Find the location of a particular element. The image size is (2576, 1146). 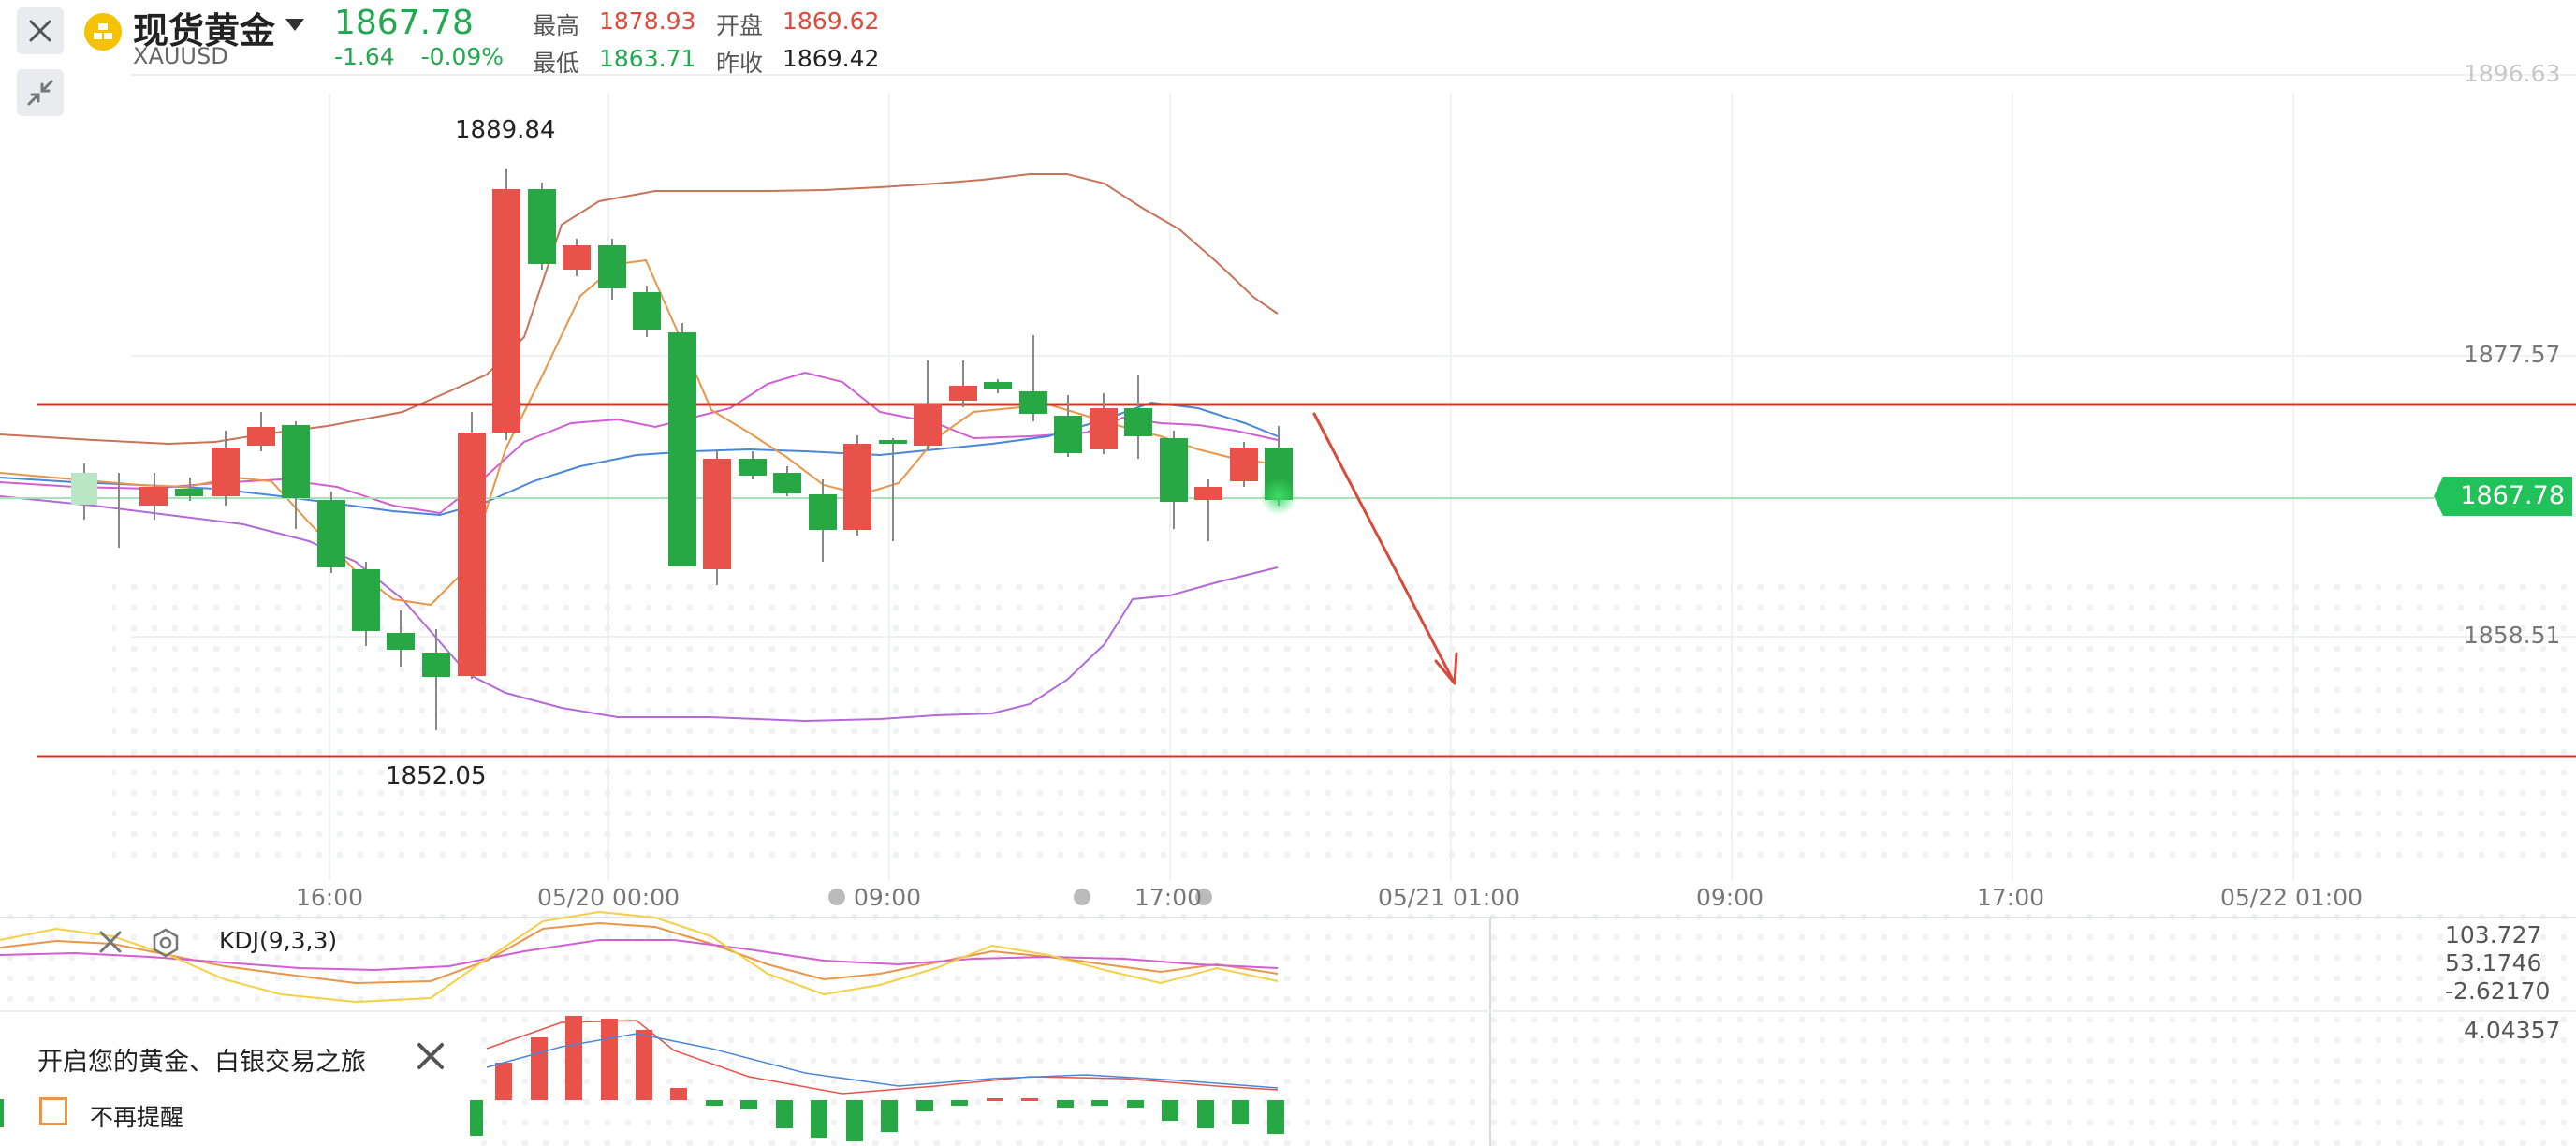

open-label: 开盘 is located at coordinates (740, 25).